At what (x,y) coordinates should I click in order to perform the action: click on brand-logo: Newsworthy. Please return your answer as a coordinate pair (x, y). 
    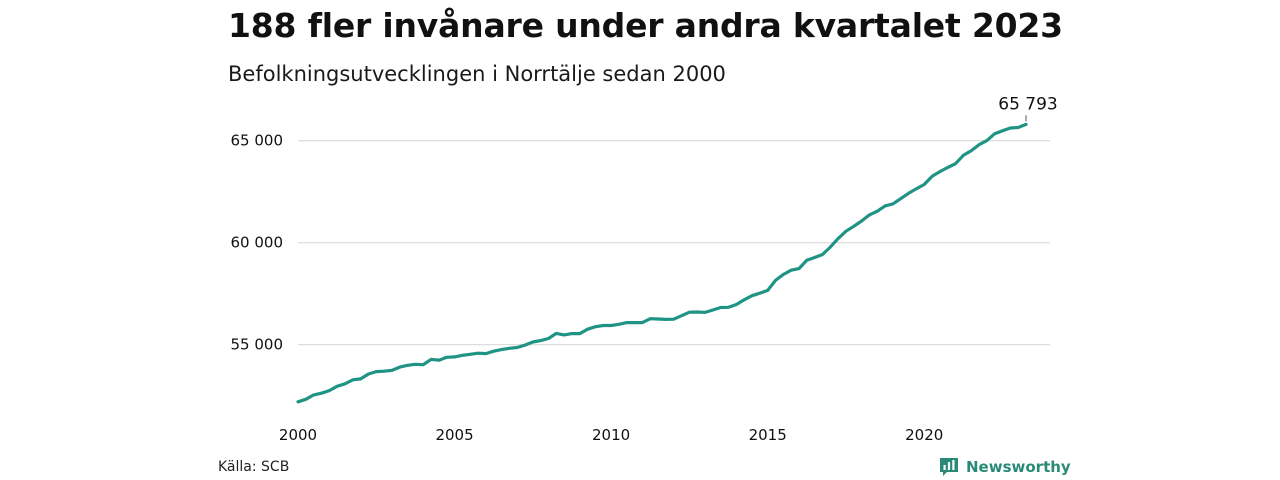
    Looking at the image, I should click on (1004, 467).